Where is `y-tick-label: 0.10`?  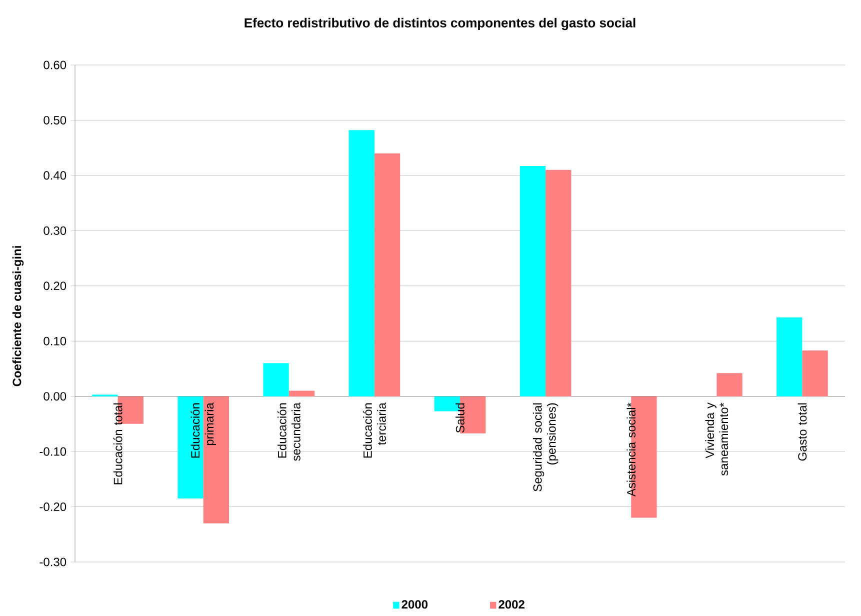
y-tick-label: 0.10 is located at coordinates (55, 341).